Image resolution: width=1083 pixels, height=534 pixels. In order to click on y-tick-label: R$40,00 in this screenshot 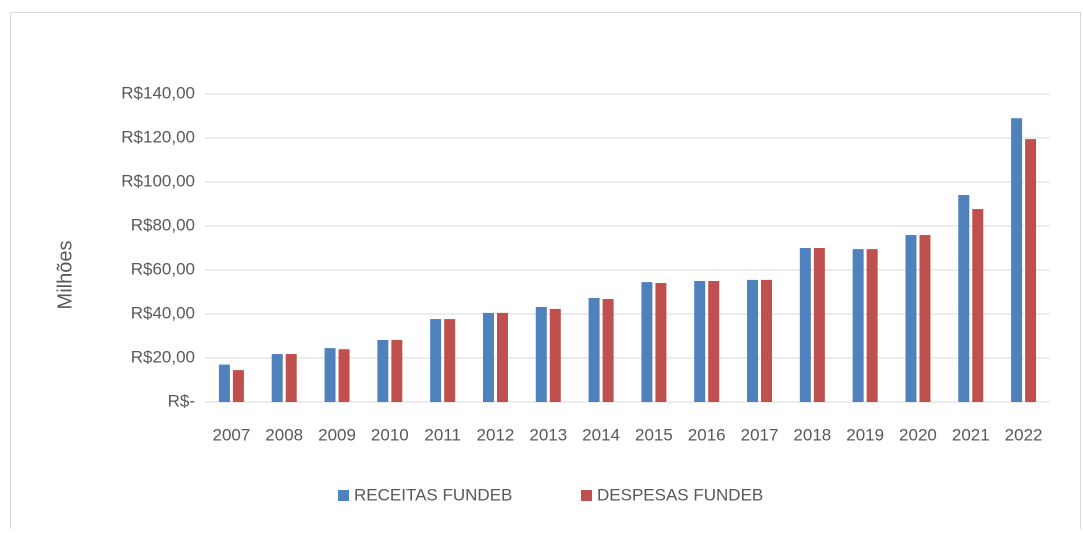, I will do `click(163, 312)`.